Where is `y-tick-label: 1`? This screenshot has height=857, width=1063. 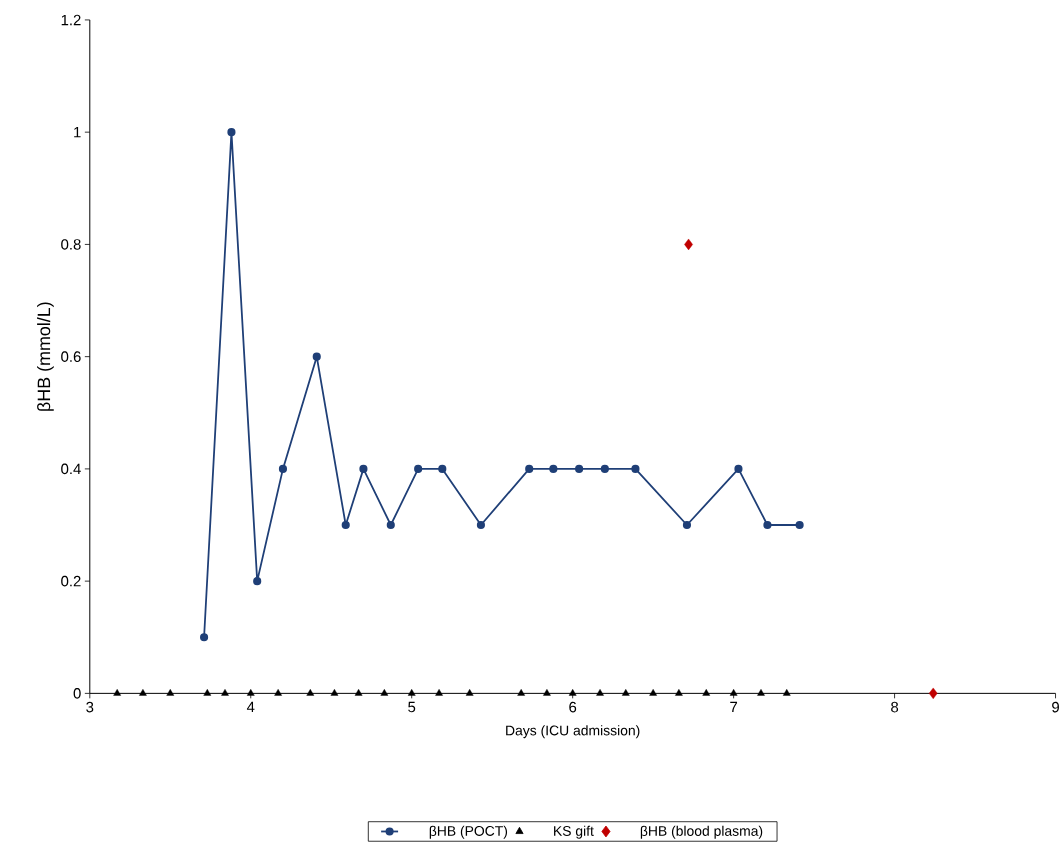 y-tick-label: 1 is located at coordinates (77, 132).